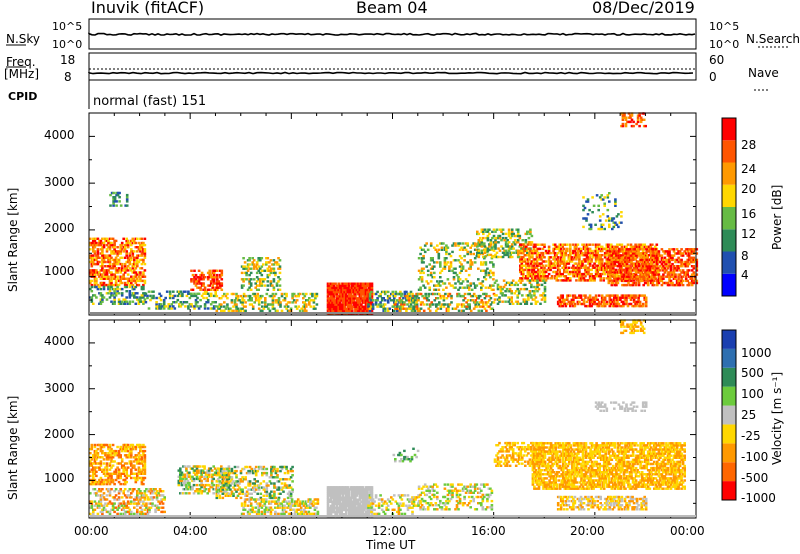  What do you see at coordinates (59, 478) in the screenshot?
I see `velocity-ytick: 1000` at bounding box center [59, 478].